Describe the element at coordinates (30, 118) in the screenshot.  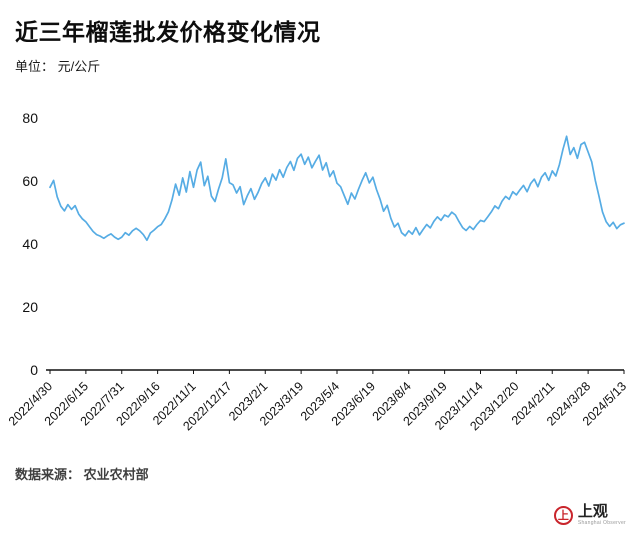
I see `y-axis-label: 80` at that location.